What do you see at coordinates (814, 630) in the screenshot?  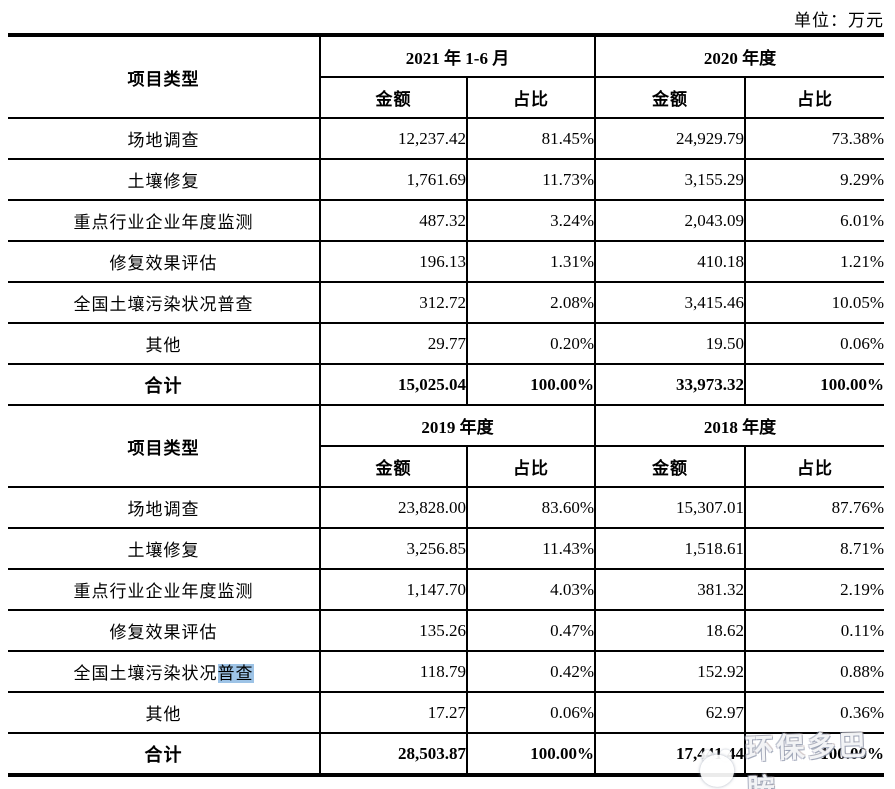 I see `ratio-cell: 0.11%` at bounding box center [814, 630].